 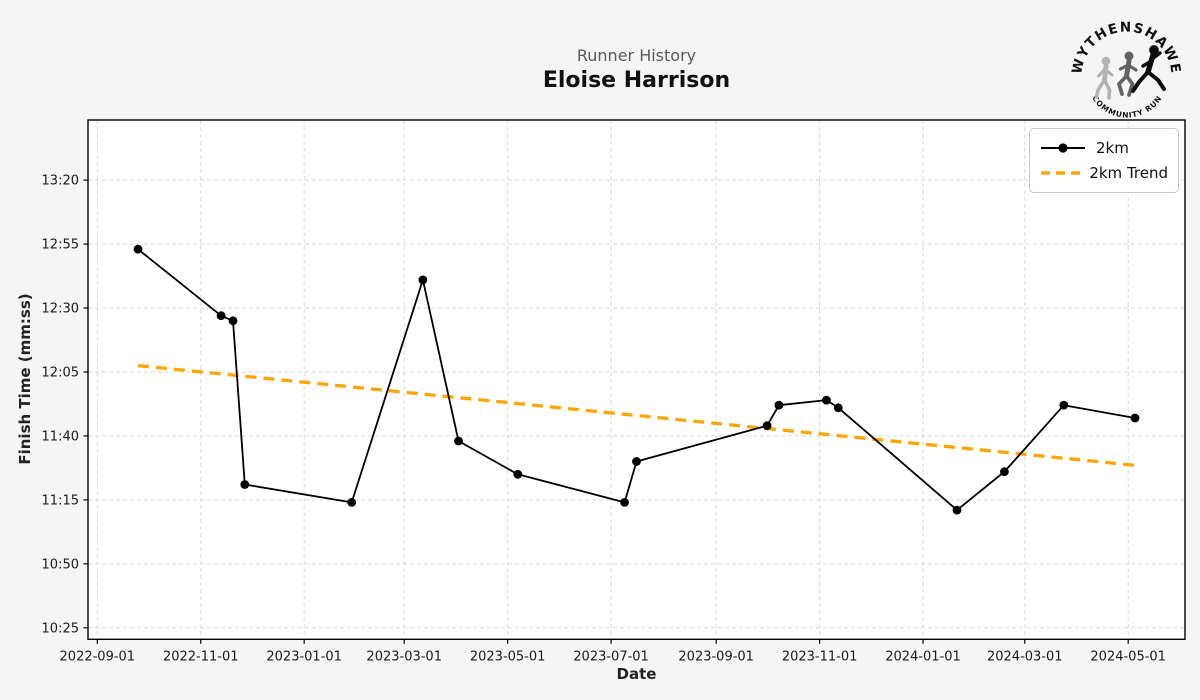 I want to click on runners-icon, so click(x=1130, y=72).